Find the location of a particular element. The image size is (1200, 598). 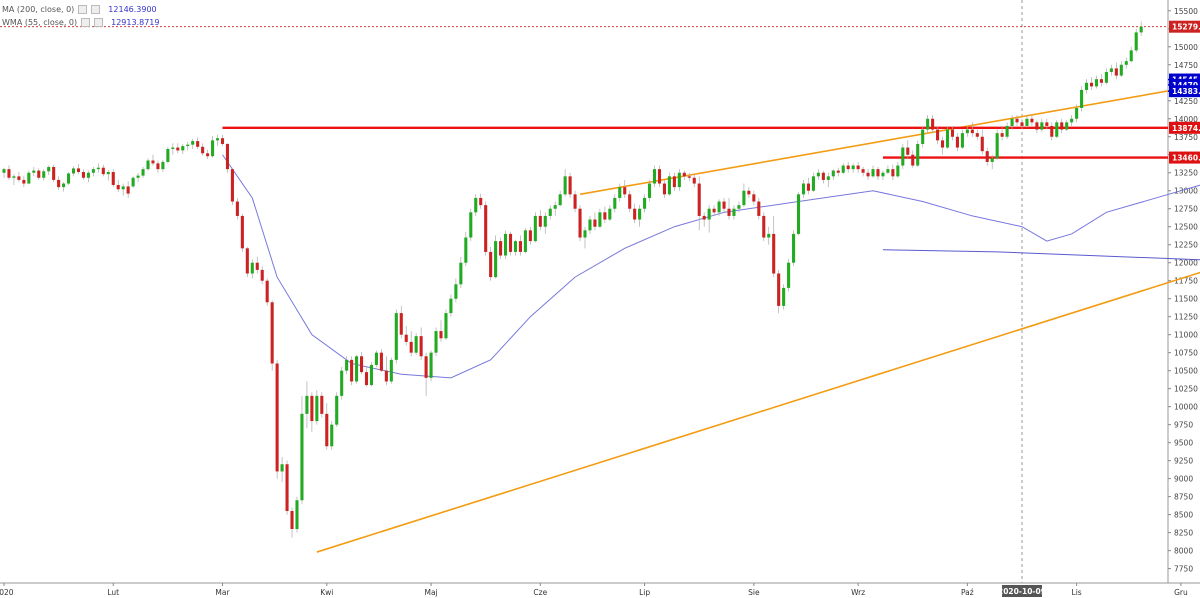

price-tag-4-box is located at coordinates (1184, 157).